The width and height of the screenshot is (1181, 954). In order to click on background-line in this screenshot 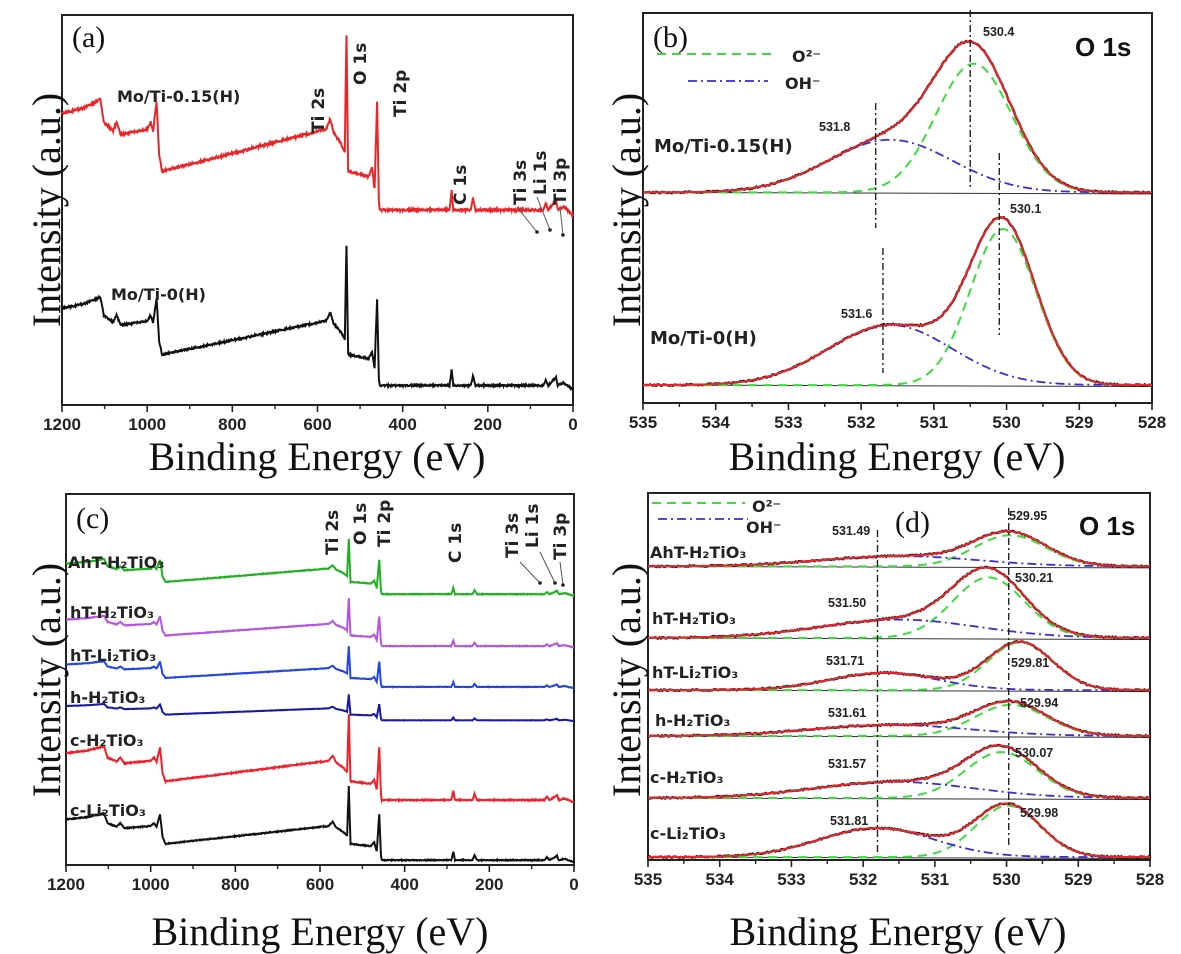, I will do `click(897, 193)`.